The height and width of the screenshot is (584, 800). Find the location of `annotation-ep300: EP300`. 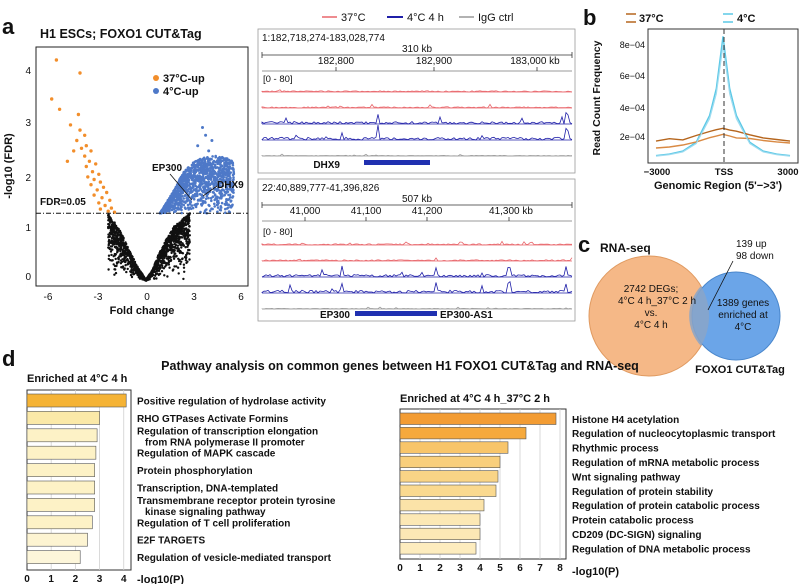

annotation-ep300: EP300 is located at coordinates (167, 168).